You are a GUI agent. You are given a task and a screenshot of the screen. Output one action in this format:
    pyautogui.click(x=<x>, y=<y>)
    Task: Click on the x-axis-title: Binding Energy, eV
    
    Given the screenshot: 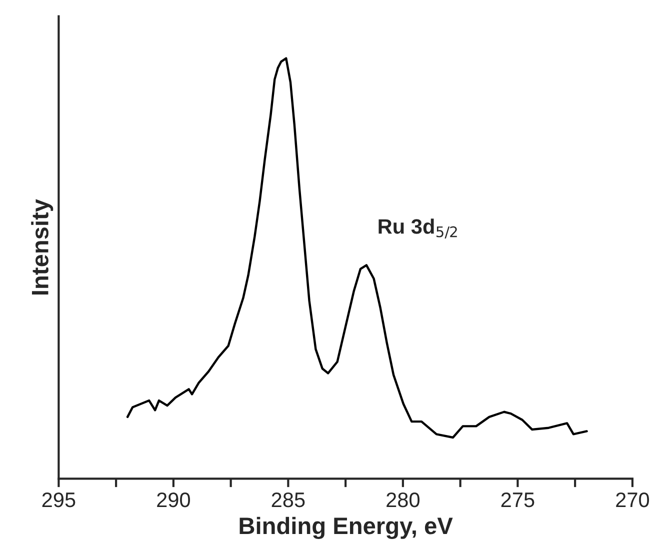 What is the action you would take?
    pyautogui.click(x=346, y=528)
    